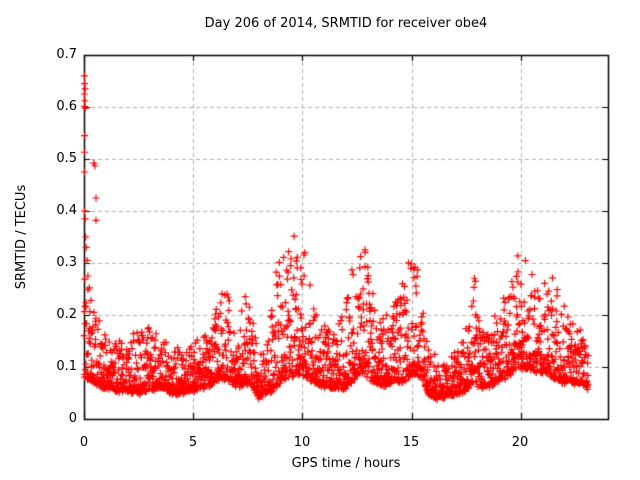  I want to click on y-tick-label-0.3: 0.3, so click(66, 262).